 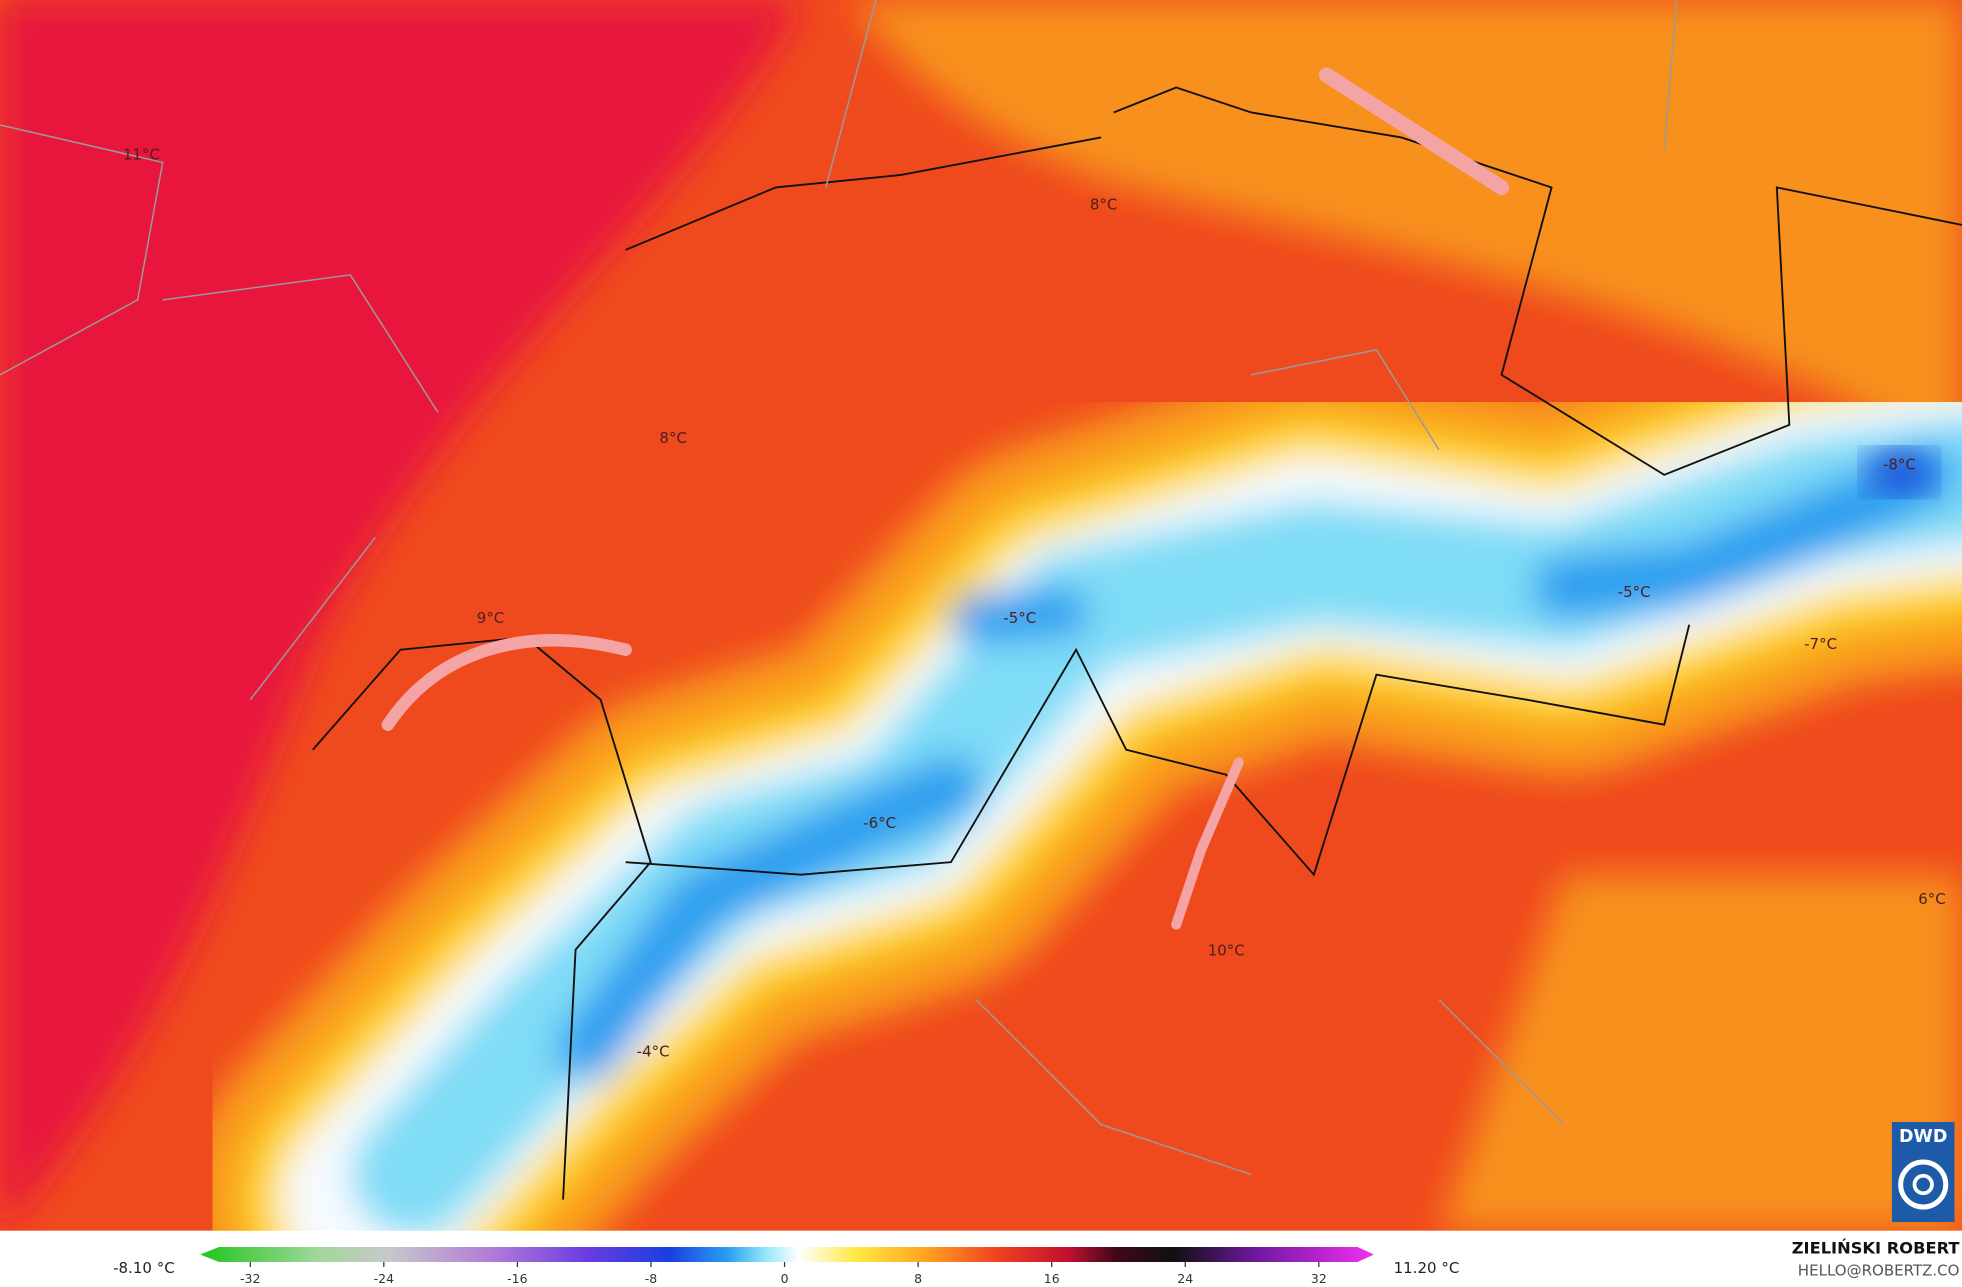 What do you see at coordinates (384, 1278) in the screenshot?
I see `colorbar-tick-label: -24` at bounding box center [384, 1278].